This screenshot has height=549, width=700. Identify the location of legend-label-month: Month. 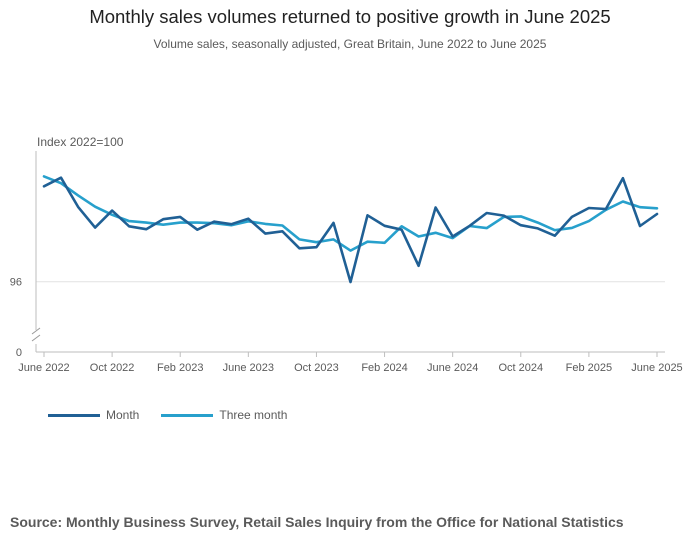
(123, 415).